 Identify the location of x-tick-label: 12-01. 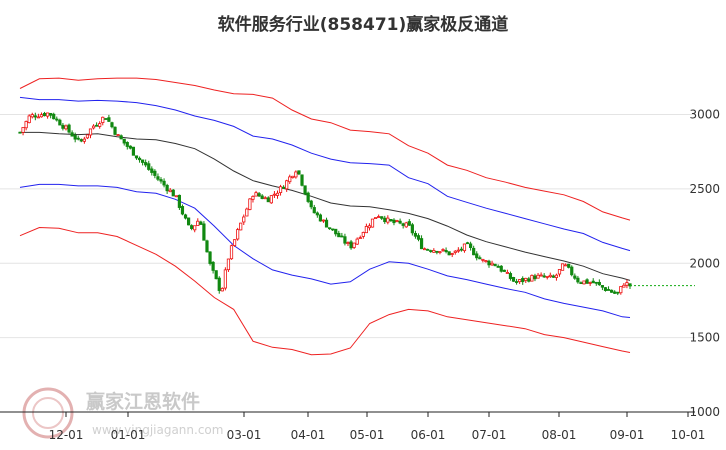
(66, 435).